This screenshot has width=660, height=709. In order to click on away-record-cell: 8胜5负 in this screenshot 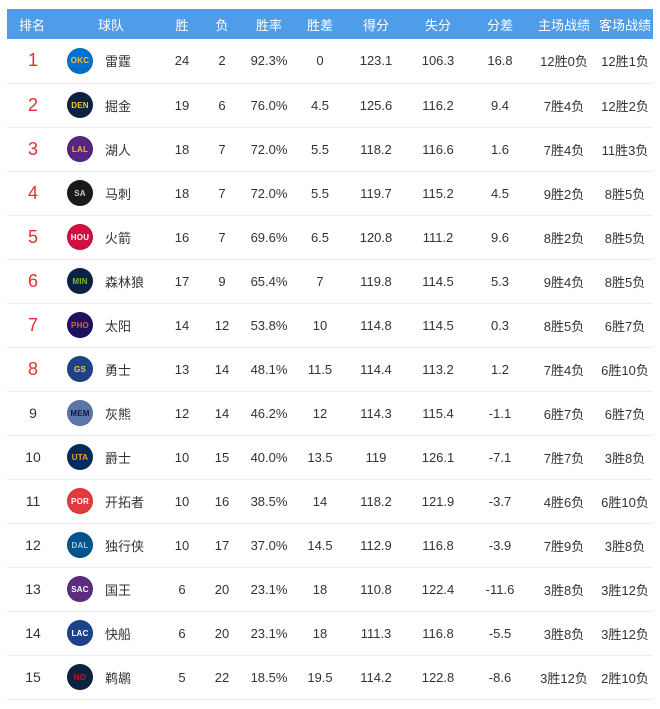, I will do `click(625, 281)`.